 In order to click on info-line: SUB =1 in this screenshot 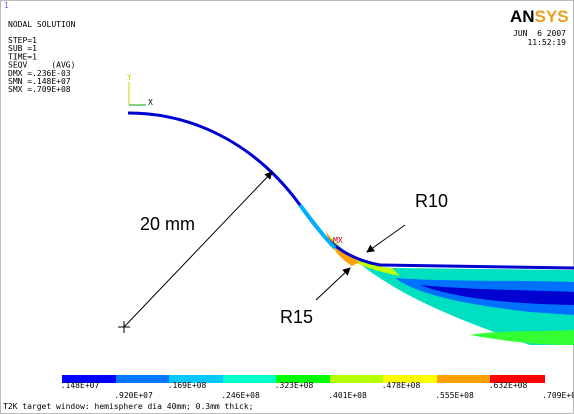, I will do `click(22, 48)`.